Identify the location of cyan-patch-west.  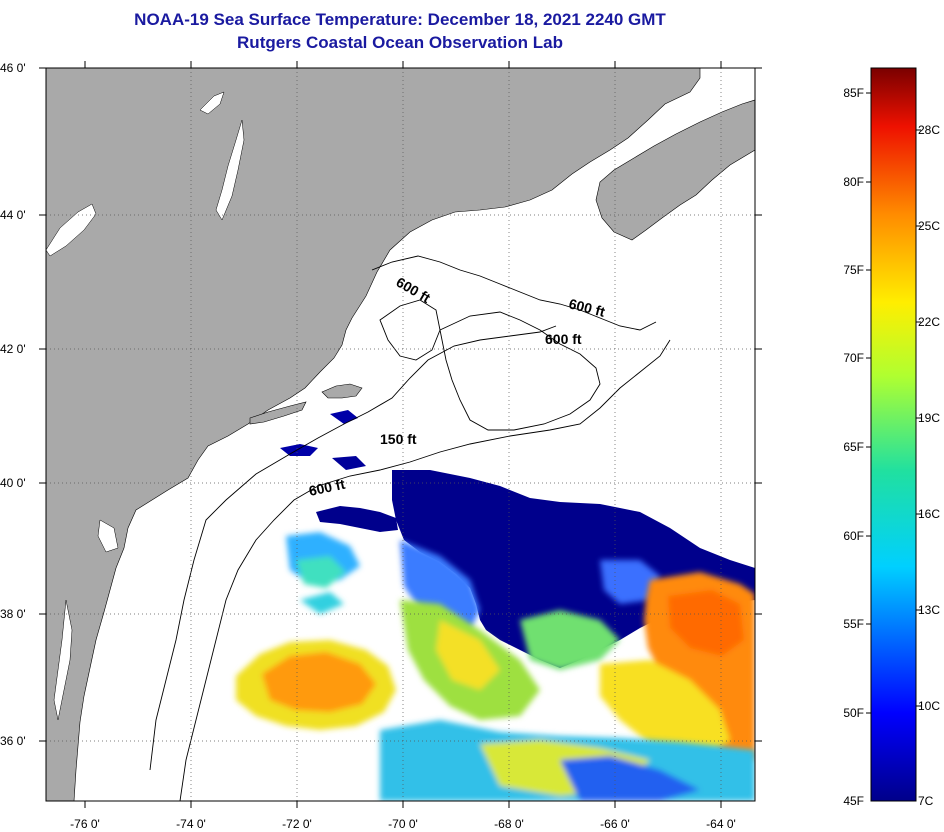
(321, 572).